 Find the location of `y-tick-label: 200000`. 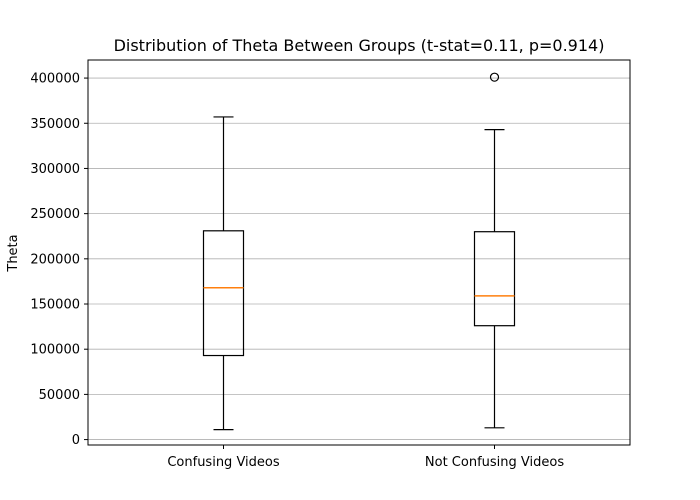

y-tick-label: 200000 is located at coordinates (55, 259).